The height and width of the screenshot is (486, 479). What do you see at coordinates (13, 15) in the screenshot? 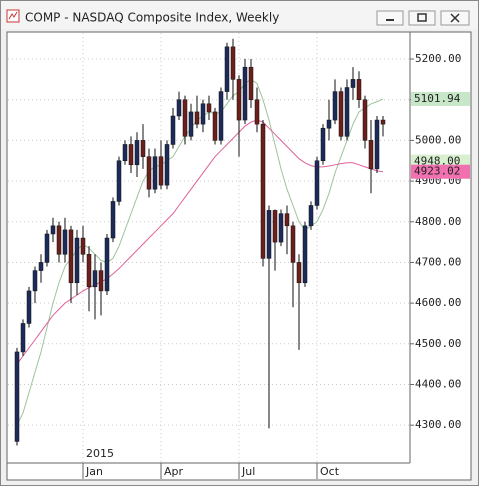
I see `app-icon-glyph` at bounding box center [13, 15].